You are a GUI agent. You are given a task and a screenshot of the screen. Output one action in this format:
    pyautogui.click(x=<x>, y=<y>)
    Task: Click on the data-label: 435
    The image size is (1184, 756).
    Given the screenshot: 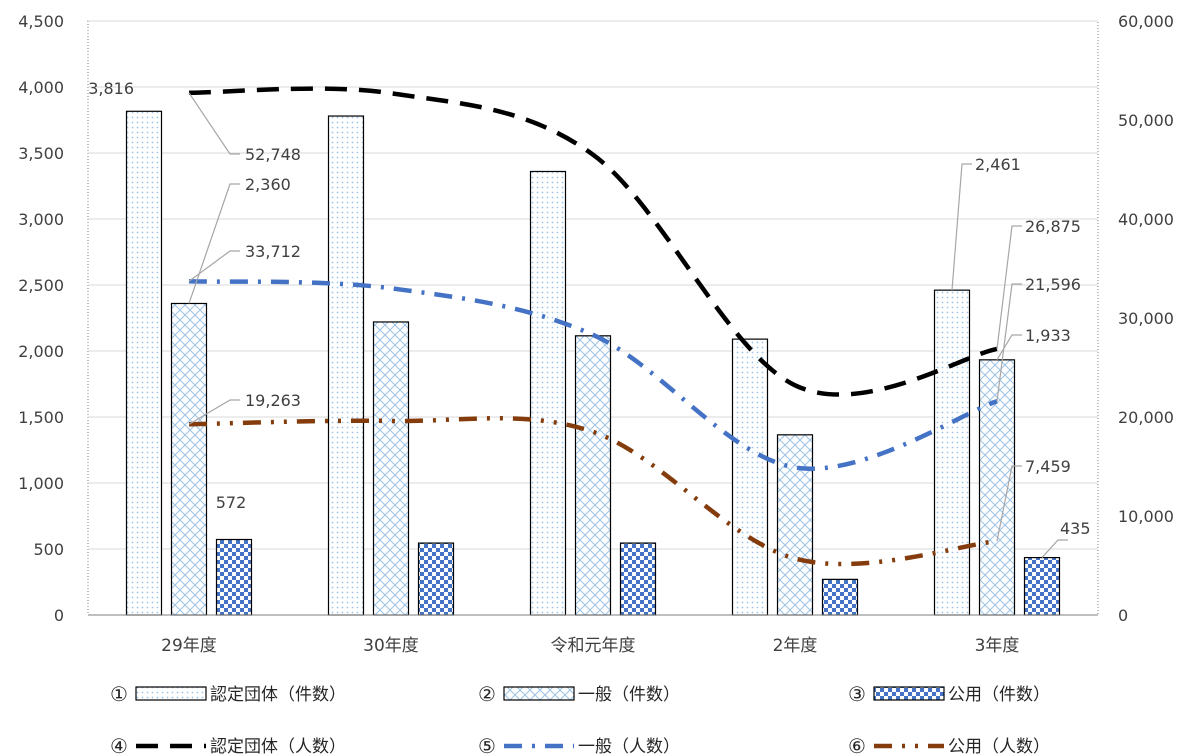 What is the action you would take?
    pyautogui.click(x=1075, y=528)
    